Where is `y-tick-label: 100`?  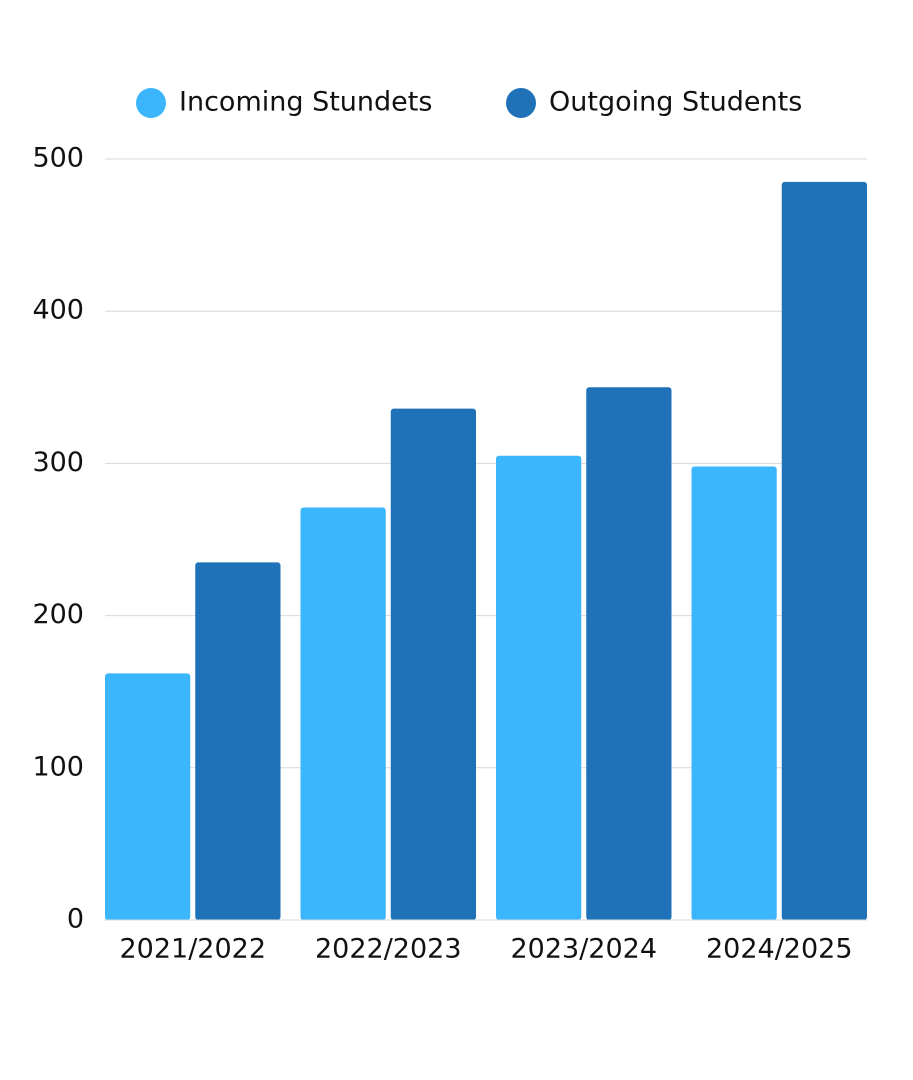
y-tick-label: 100 is located at coordinates (58, 766).